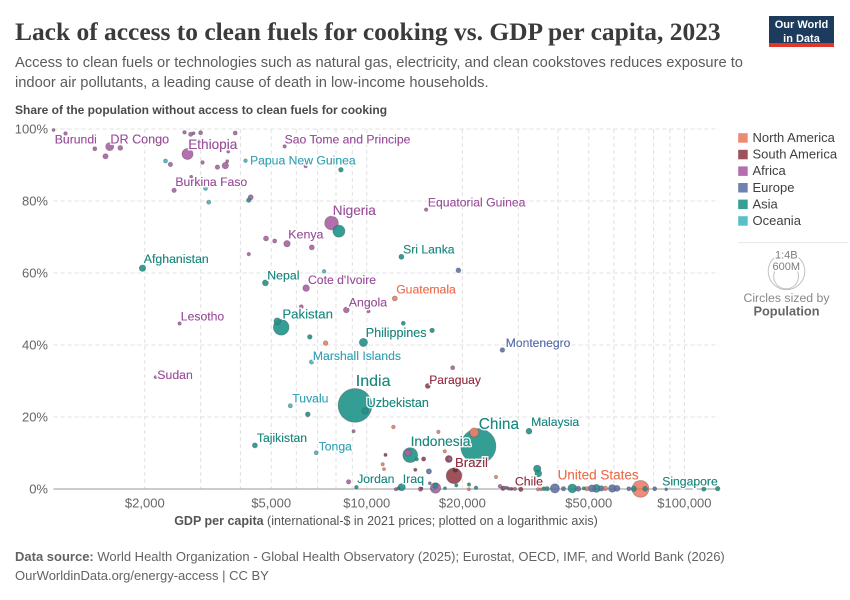 The height and width of the screenshot is (600, 850). What do you see at coordinates (203, 316) in the screenshot?
I see `svg-text: Lesotho` at bounding box center [203, 316].